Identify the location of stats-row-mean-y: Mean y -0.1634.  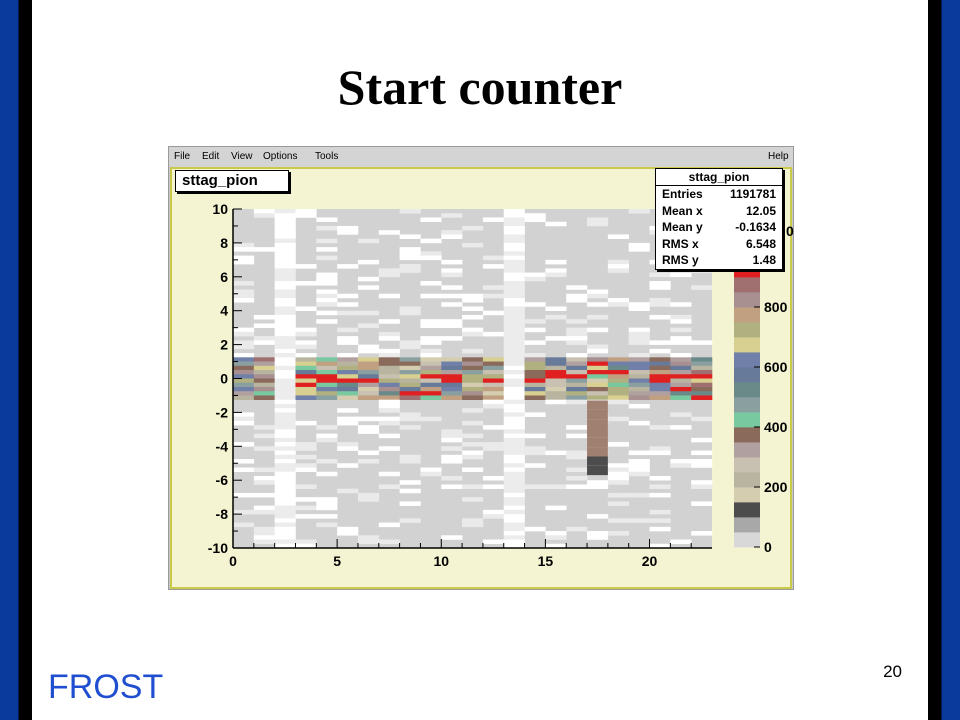
(719, 227).